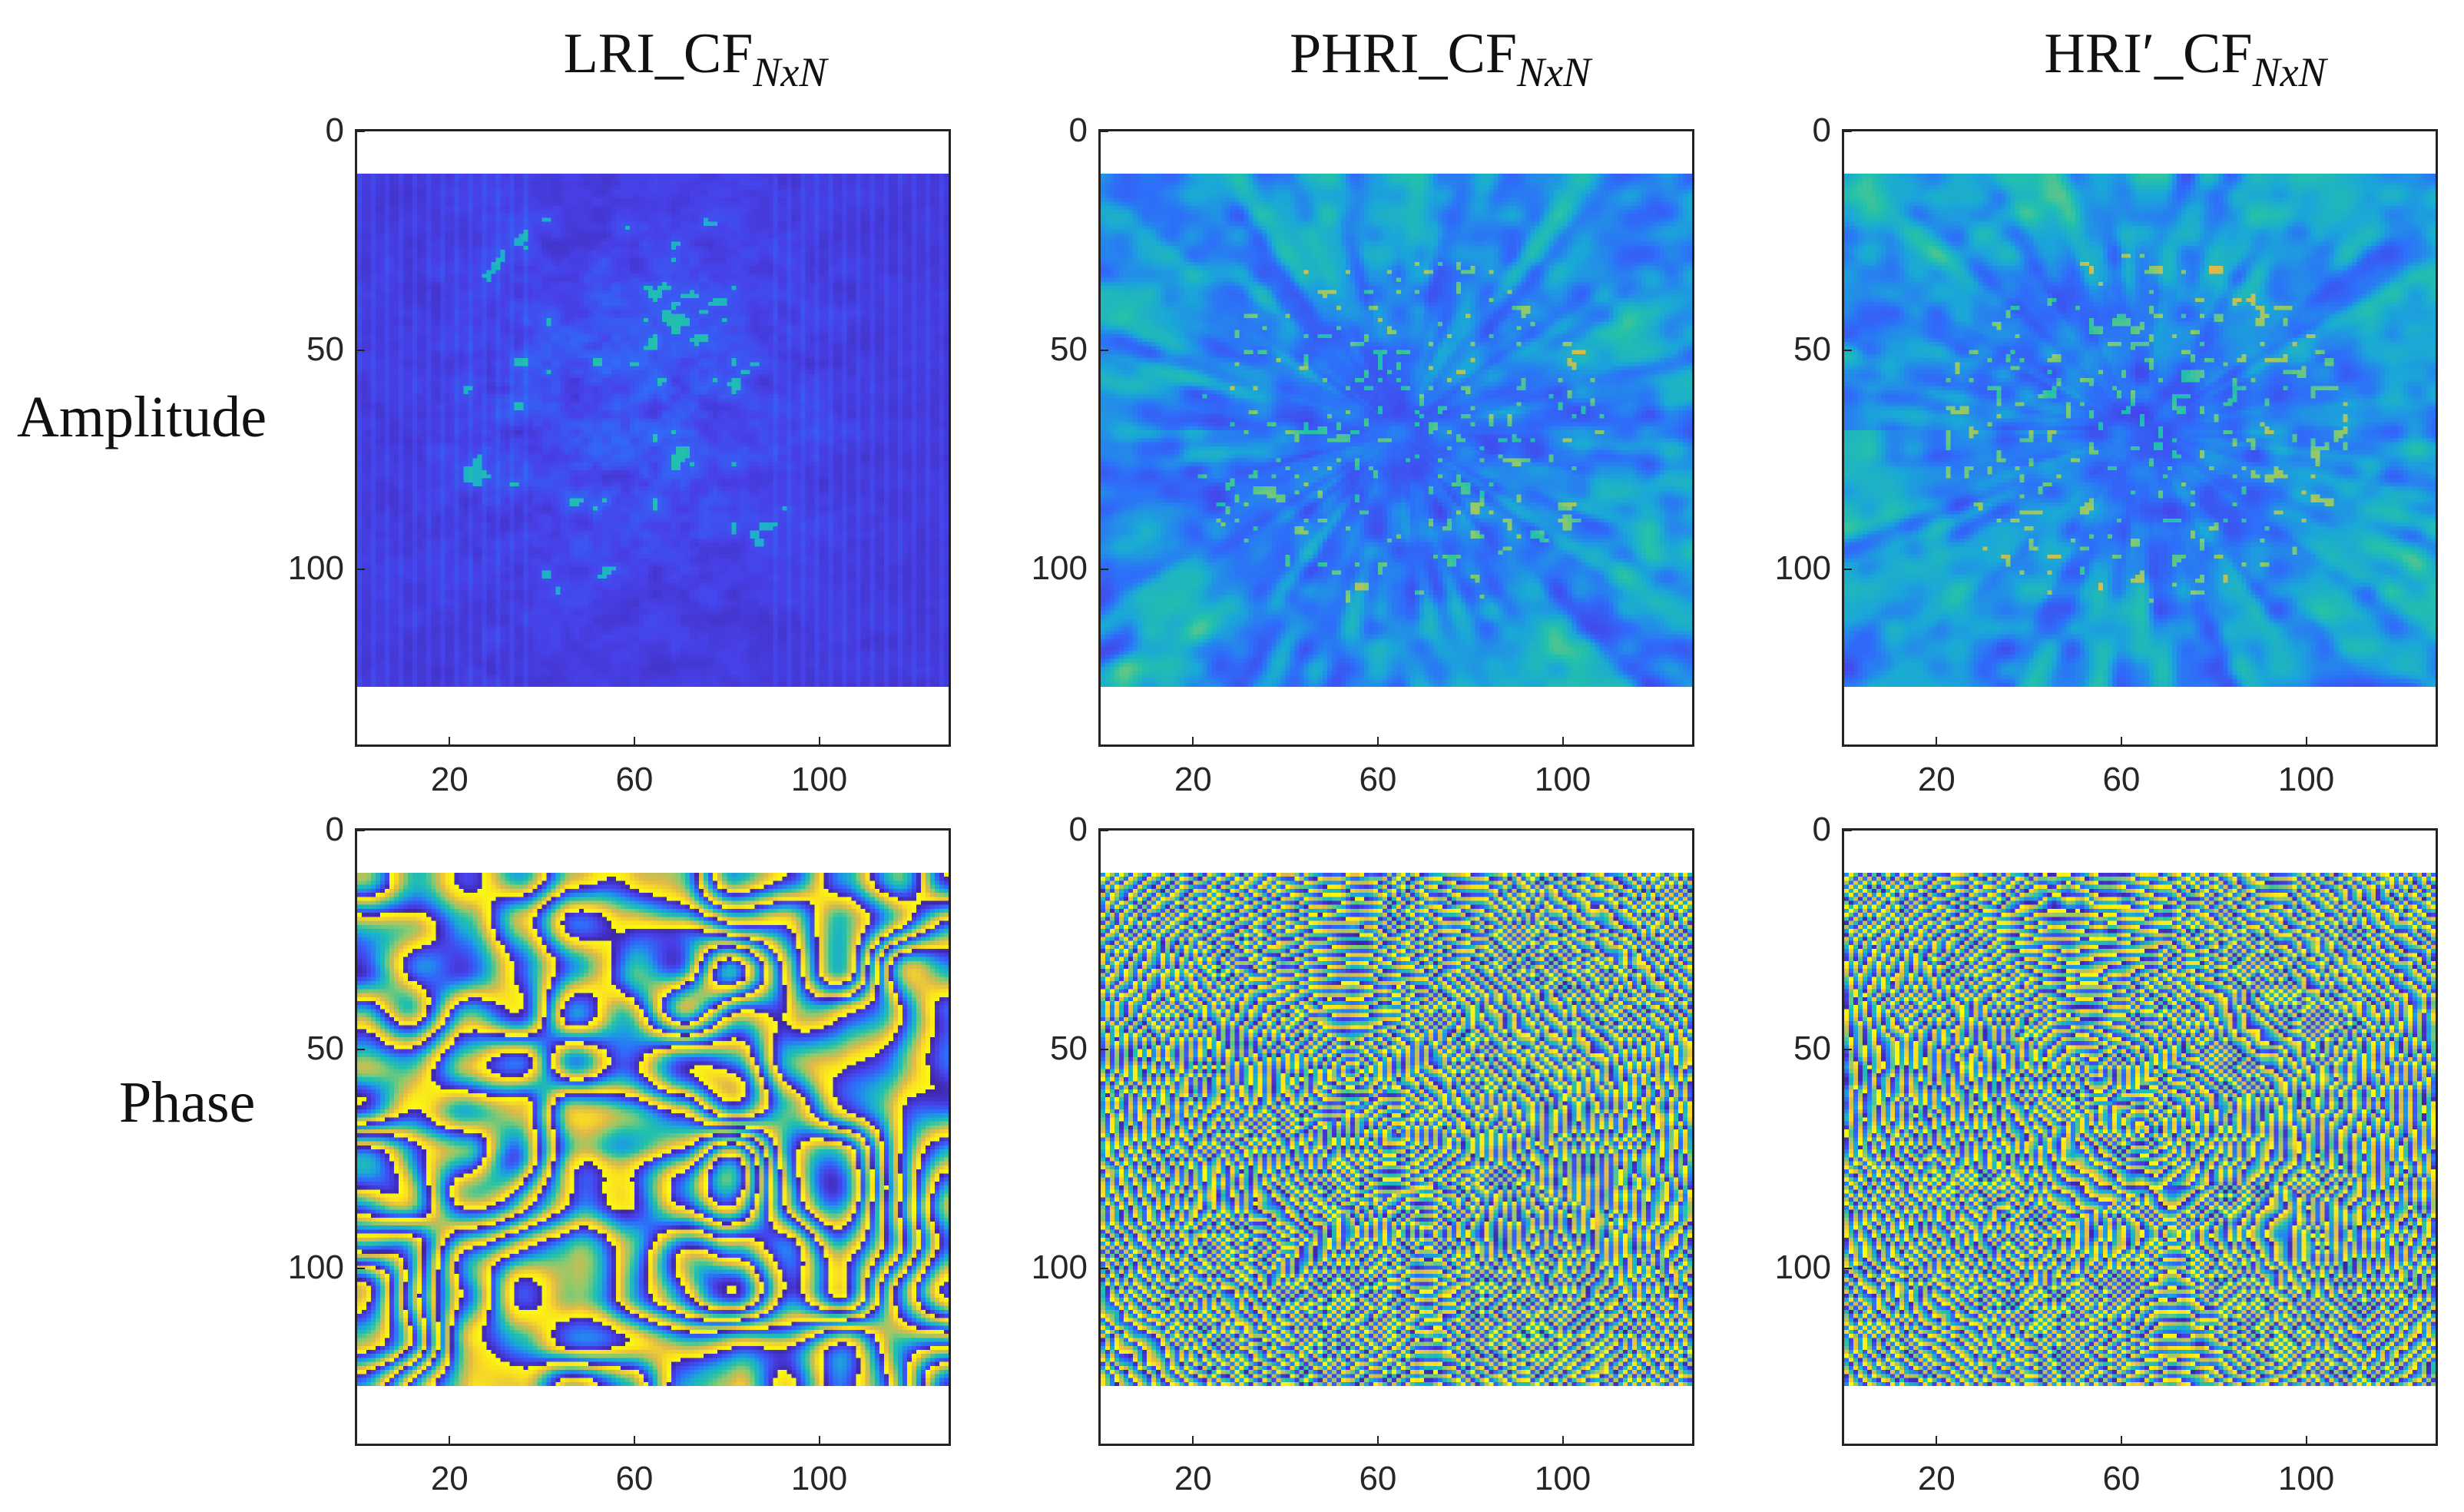  What do you see at coordinates (2289, 72) in the screenshot?
I see `column-title-hri-sub: NxN` at bounding box center [2289, 72].